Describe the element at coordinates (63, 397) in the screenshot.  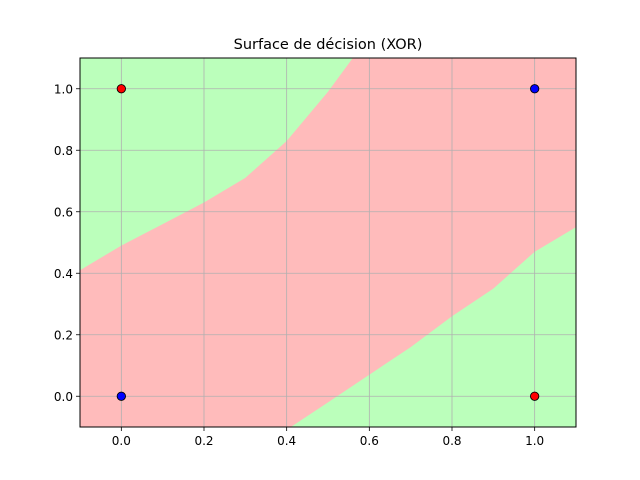
I see `y-tick-label: 0.0` at that location.